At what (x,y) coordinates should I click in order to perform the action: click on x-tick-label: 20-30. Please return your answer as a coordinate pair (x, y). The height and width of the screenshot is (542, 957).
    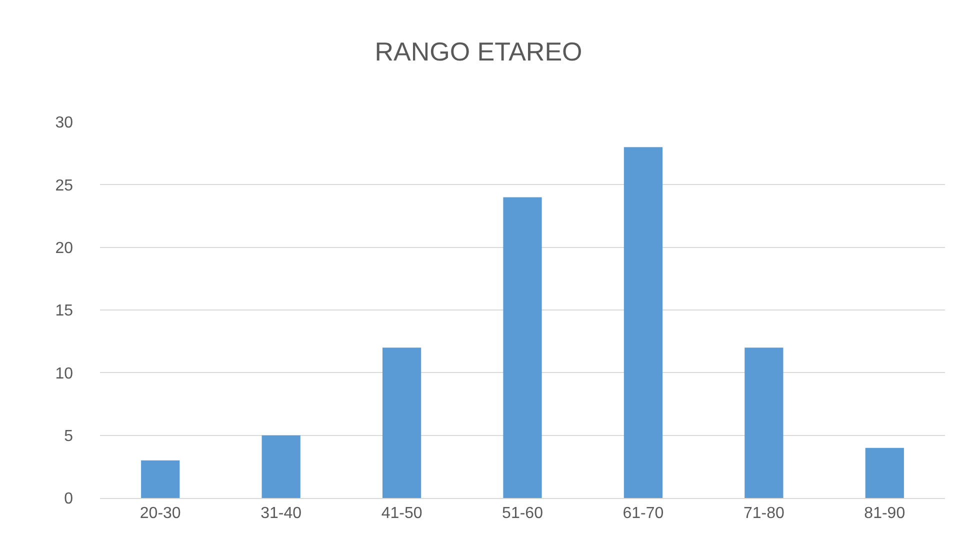
    Looking at the image, I should click on (160, 513).